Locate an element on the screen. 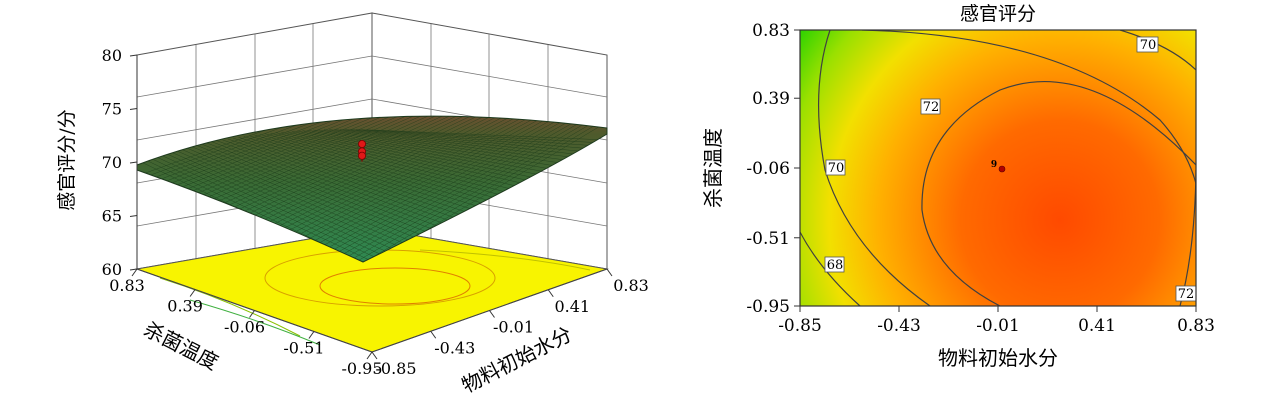 This screenshot has width=1268, height=409. contour-chart-title: 感官评分 is located at coordinates (998, 14).